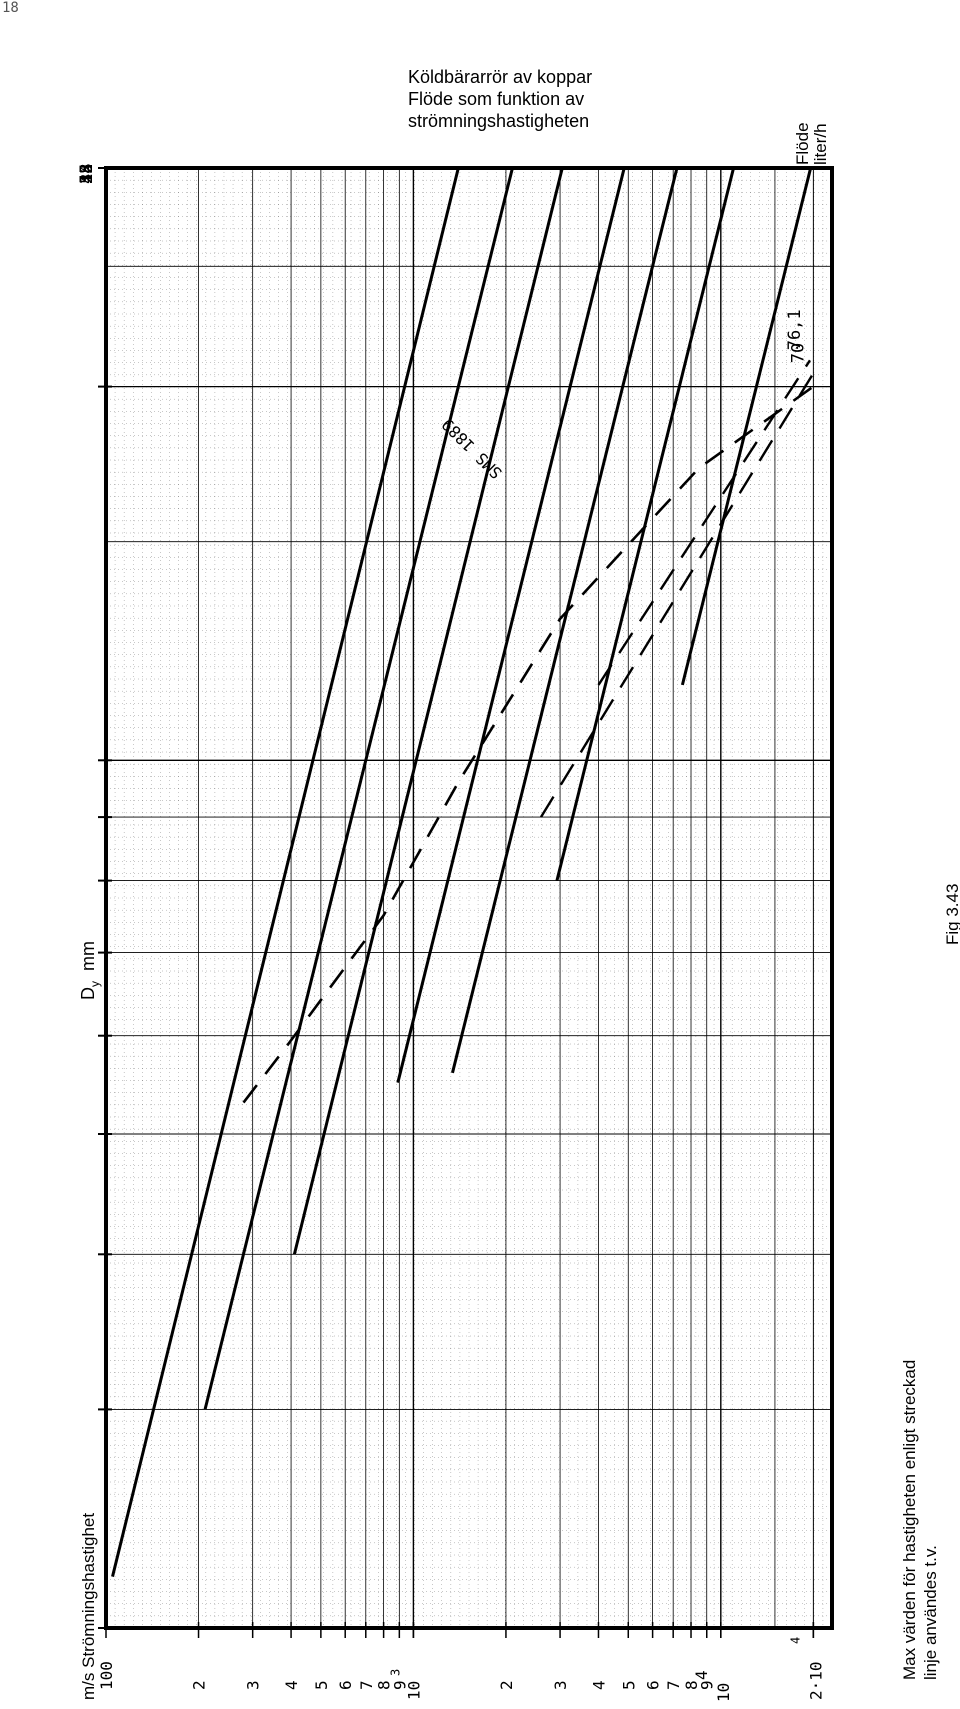  What do you see at coordinates (88, 956) in the screenshot?
I see `diameter-axis-unit: mm` at bounding box center [88, 956].